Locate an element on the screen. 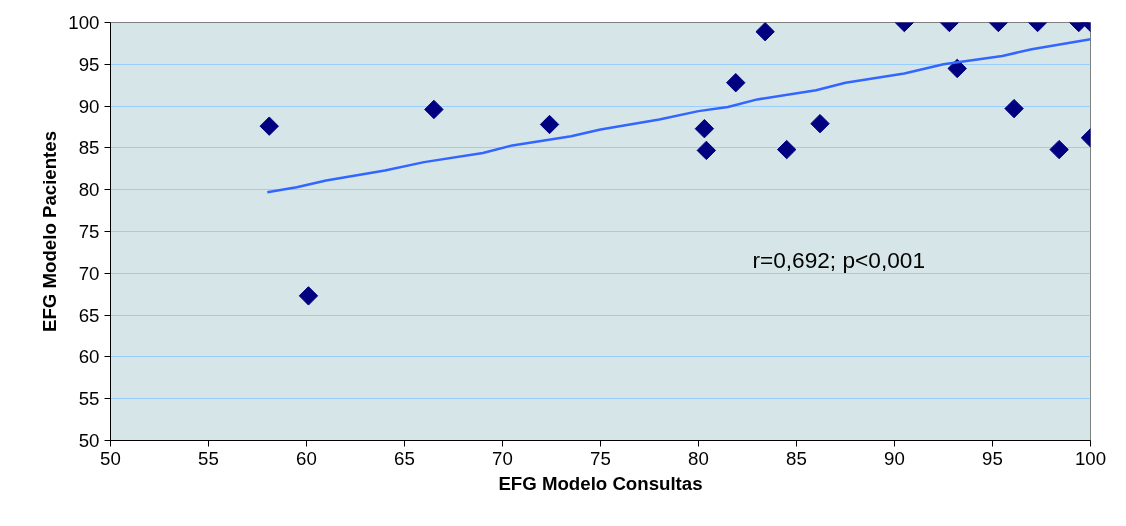 The height and width of the screenshot is (526, 1126). y-tick-label: 70 is located at coordinates (89, 273).